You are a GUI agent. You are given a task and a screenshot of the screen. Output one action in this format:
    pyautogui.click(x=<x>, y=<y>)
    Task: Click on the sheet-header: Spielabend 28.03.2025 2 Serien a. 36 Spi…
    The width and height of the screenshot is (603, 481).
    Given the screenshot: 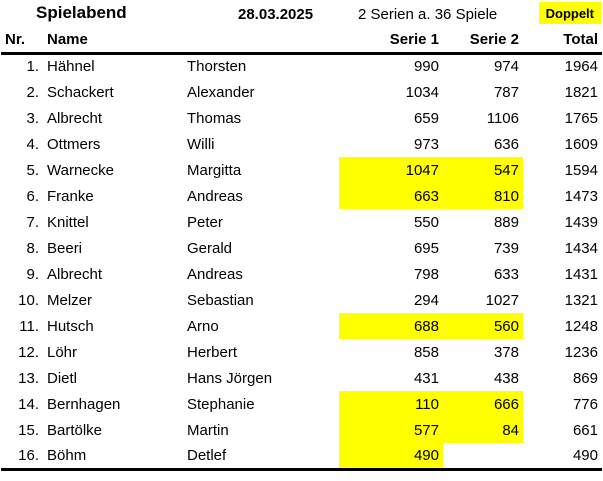 What is the action you would take?
    pyautogui.click(x=301, y=14)
    